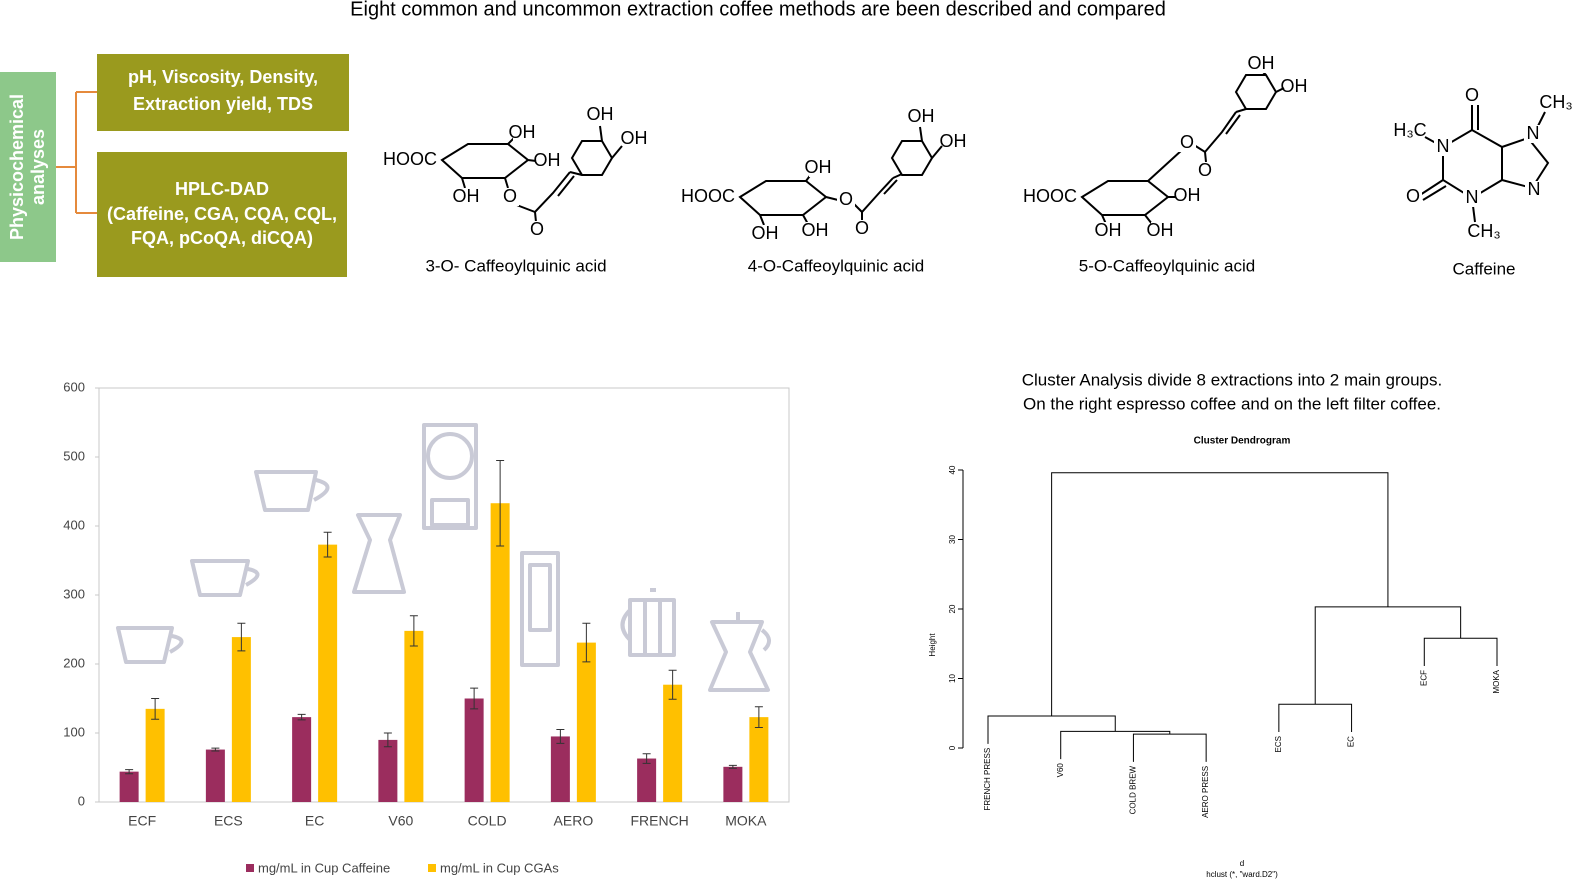  Describe the element at coordinates (1242, 874) in the screenshot. I see `x-axis-sublabel: hclust (*, "ward.D2")` at that location.